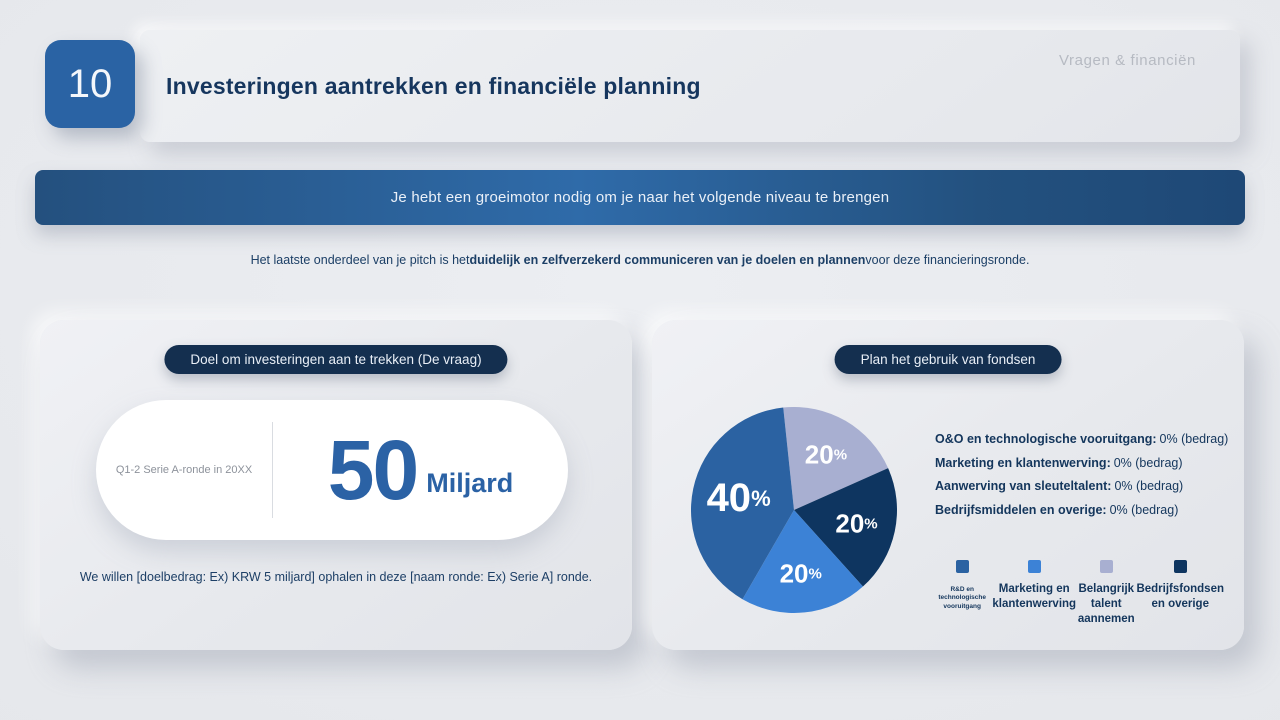  Describe the element at coordinates (1180, 566) in the screenshot. I see `legend-swatch-funds` at that location.